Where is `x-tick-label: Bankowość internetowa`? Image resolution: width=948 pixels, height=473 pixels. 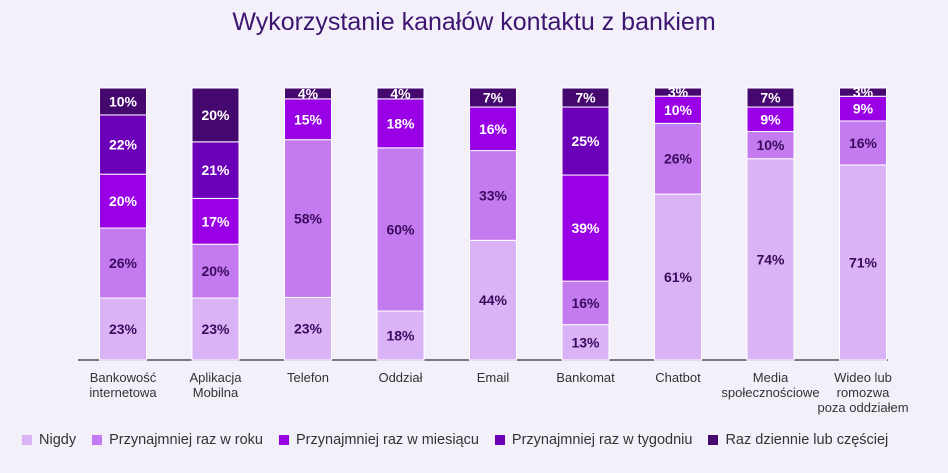 x-tick-label: Bankowość internetowa is located at coordinates (123, 385).